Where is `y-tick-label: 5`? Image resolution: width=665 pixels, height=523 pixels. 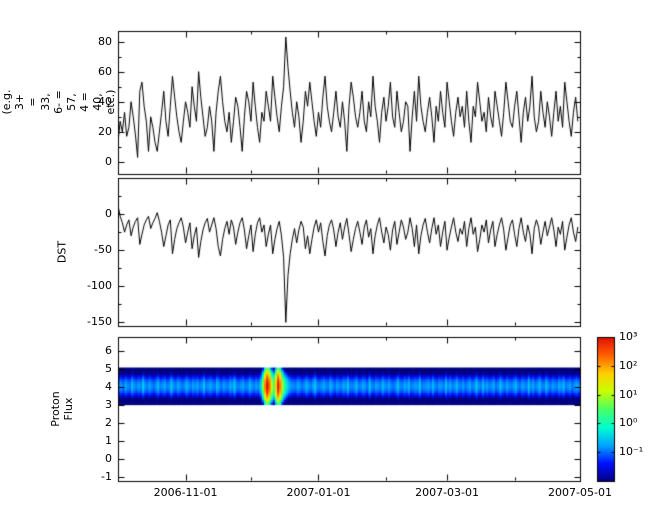
y-tick-label: 5 is located at coordinates (108, 369).